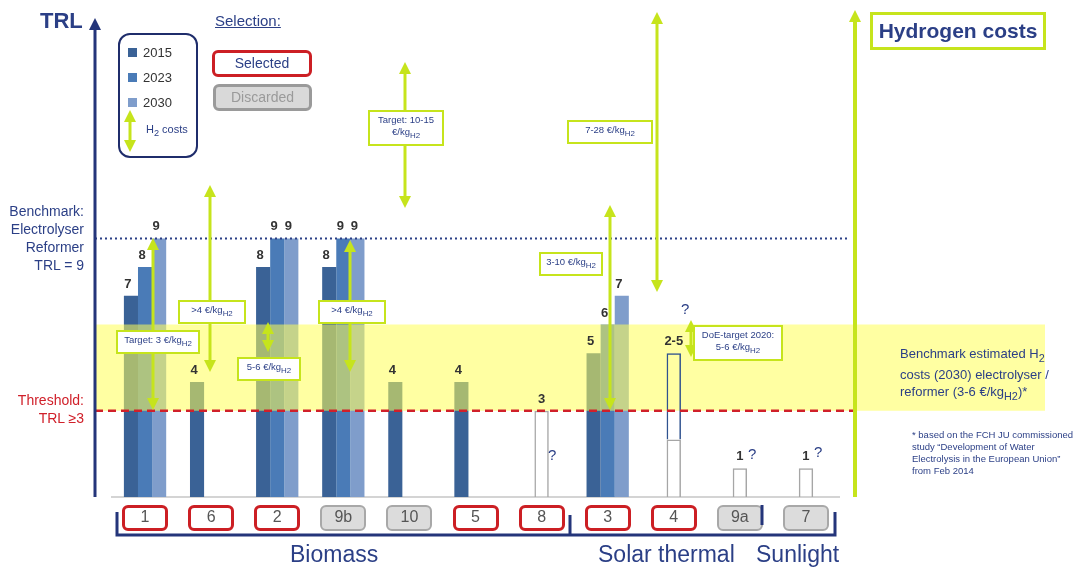 Image resolution: width=1088 pixels, height=572 pixels. I want to click on data-label: 3, so click(541, 398).